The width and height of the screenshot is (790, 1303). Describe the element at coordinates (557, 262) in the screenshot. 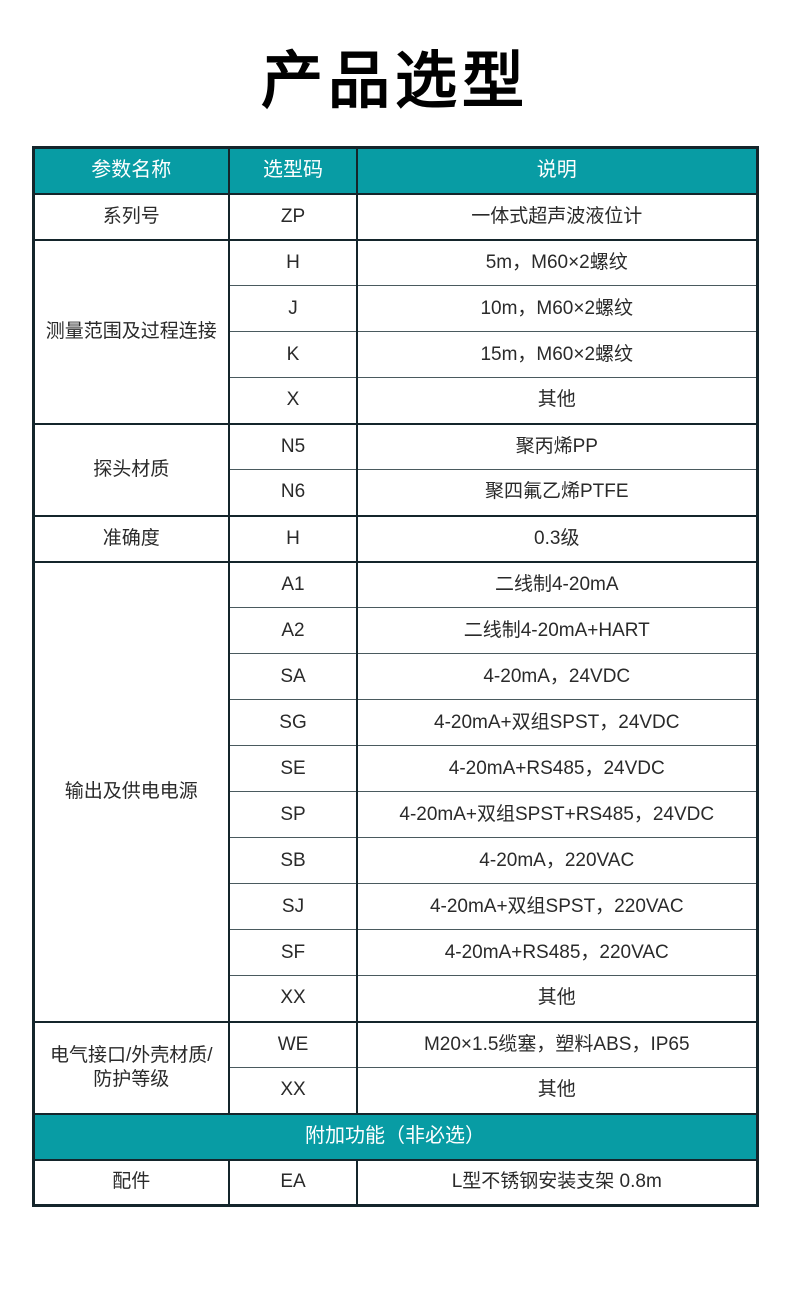

I see `description-cell: 5m，M60×2螺纹` at that location.